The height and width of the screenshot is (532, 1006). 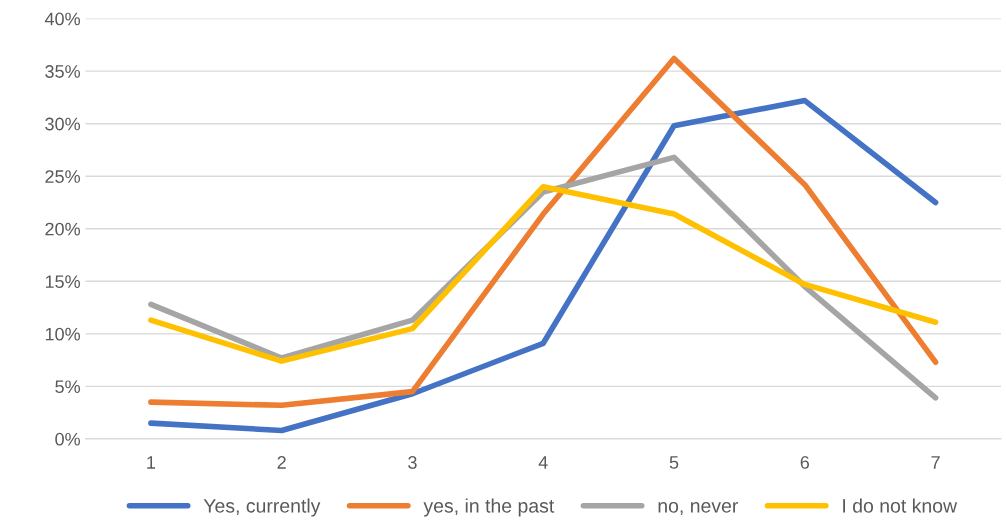 I want to click on y-tick-label: 30%, so click(x=63, y=124).